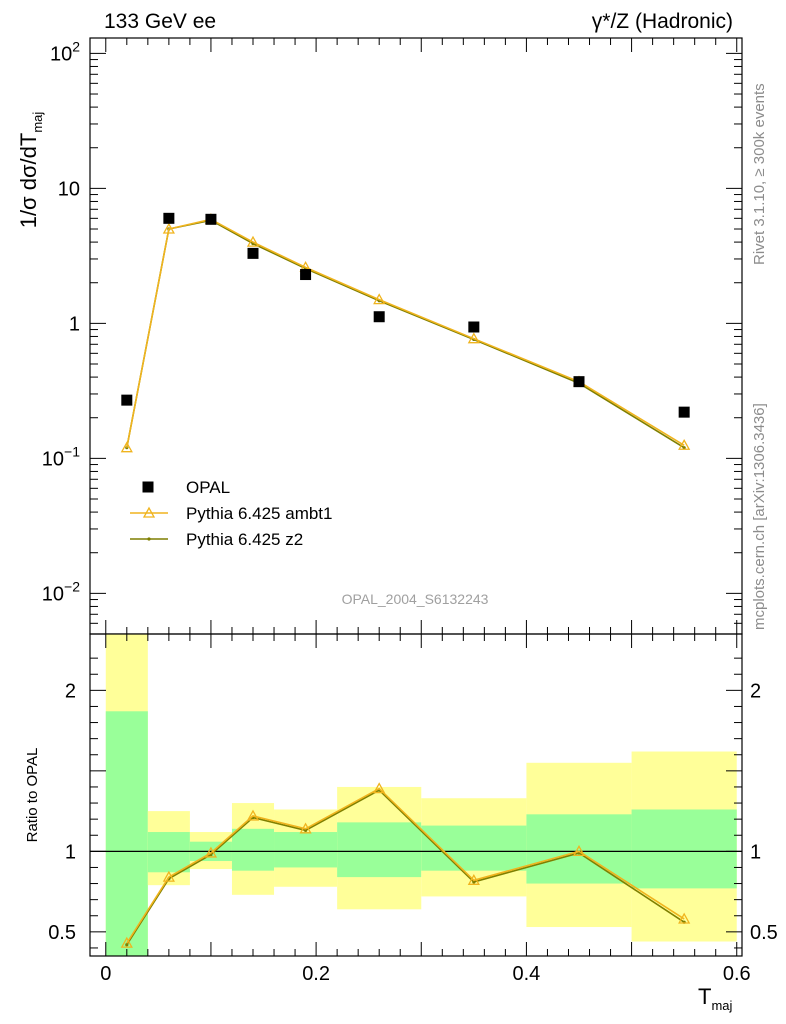 The height and width of the screenshot is (1024, 786). I want to click on ratio-y-tick-label-right: 1, so click(755, 852).